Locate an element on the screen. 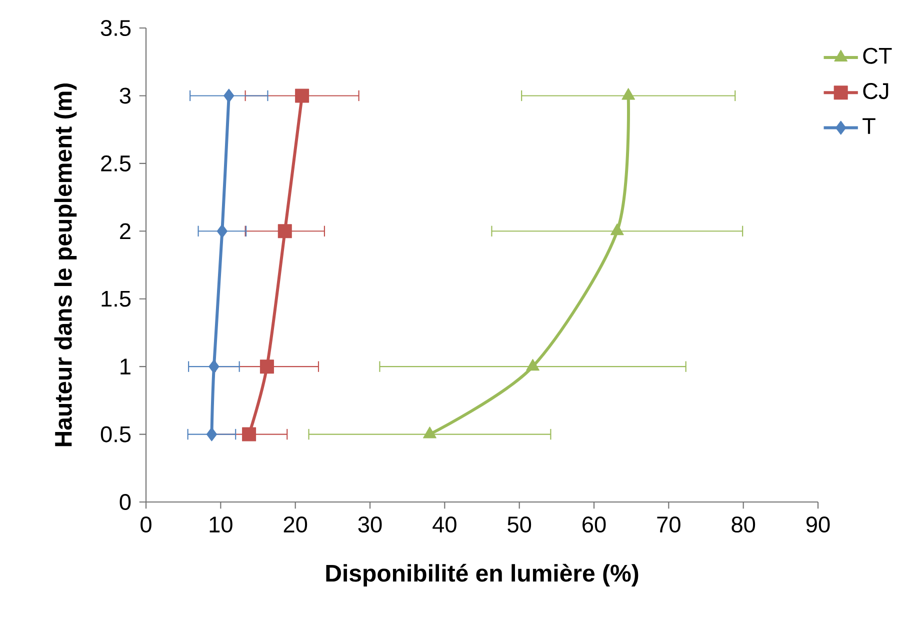 The height and width of the screenshot is (637, 903). x-tick-label: 20 is located at coordinates (296, 524).